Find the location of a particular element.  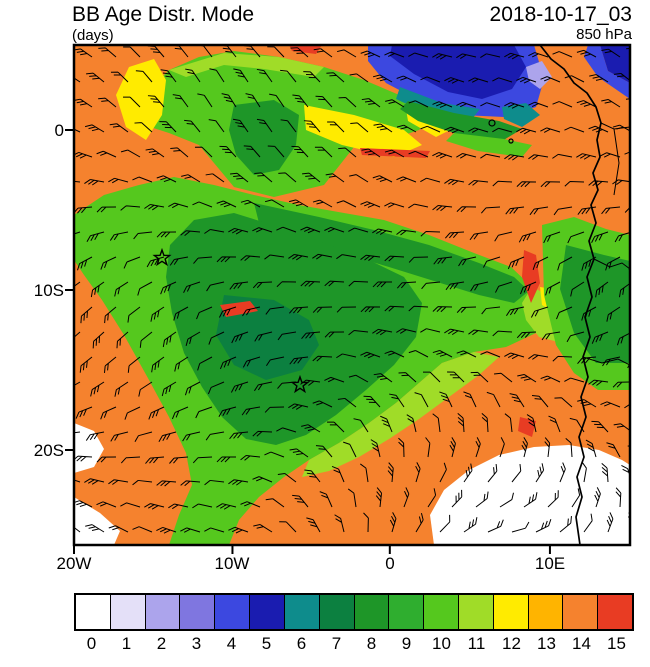

colorbar-tick-label: 11 is located at coordinates (476, 643).